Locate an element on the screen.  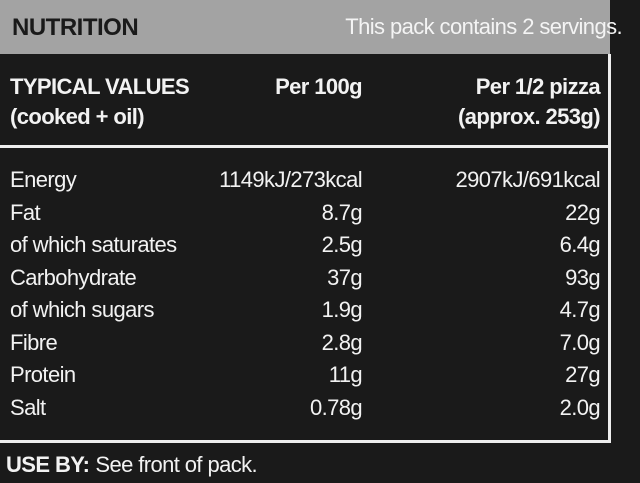
row-value: 4.7g is located at coordinates (580, 309).